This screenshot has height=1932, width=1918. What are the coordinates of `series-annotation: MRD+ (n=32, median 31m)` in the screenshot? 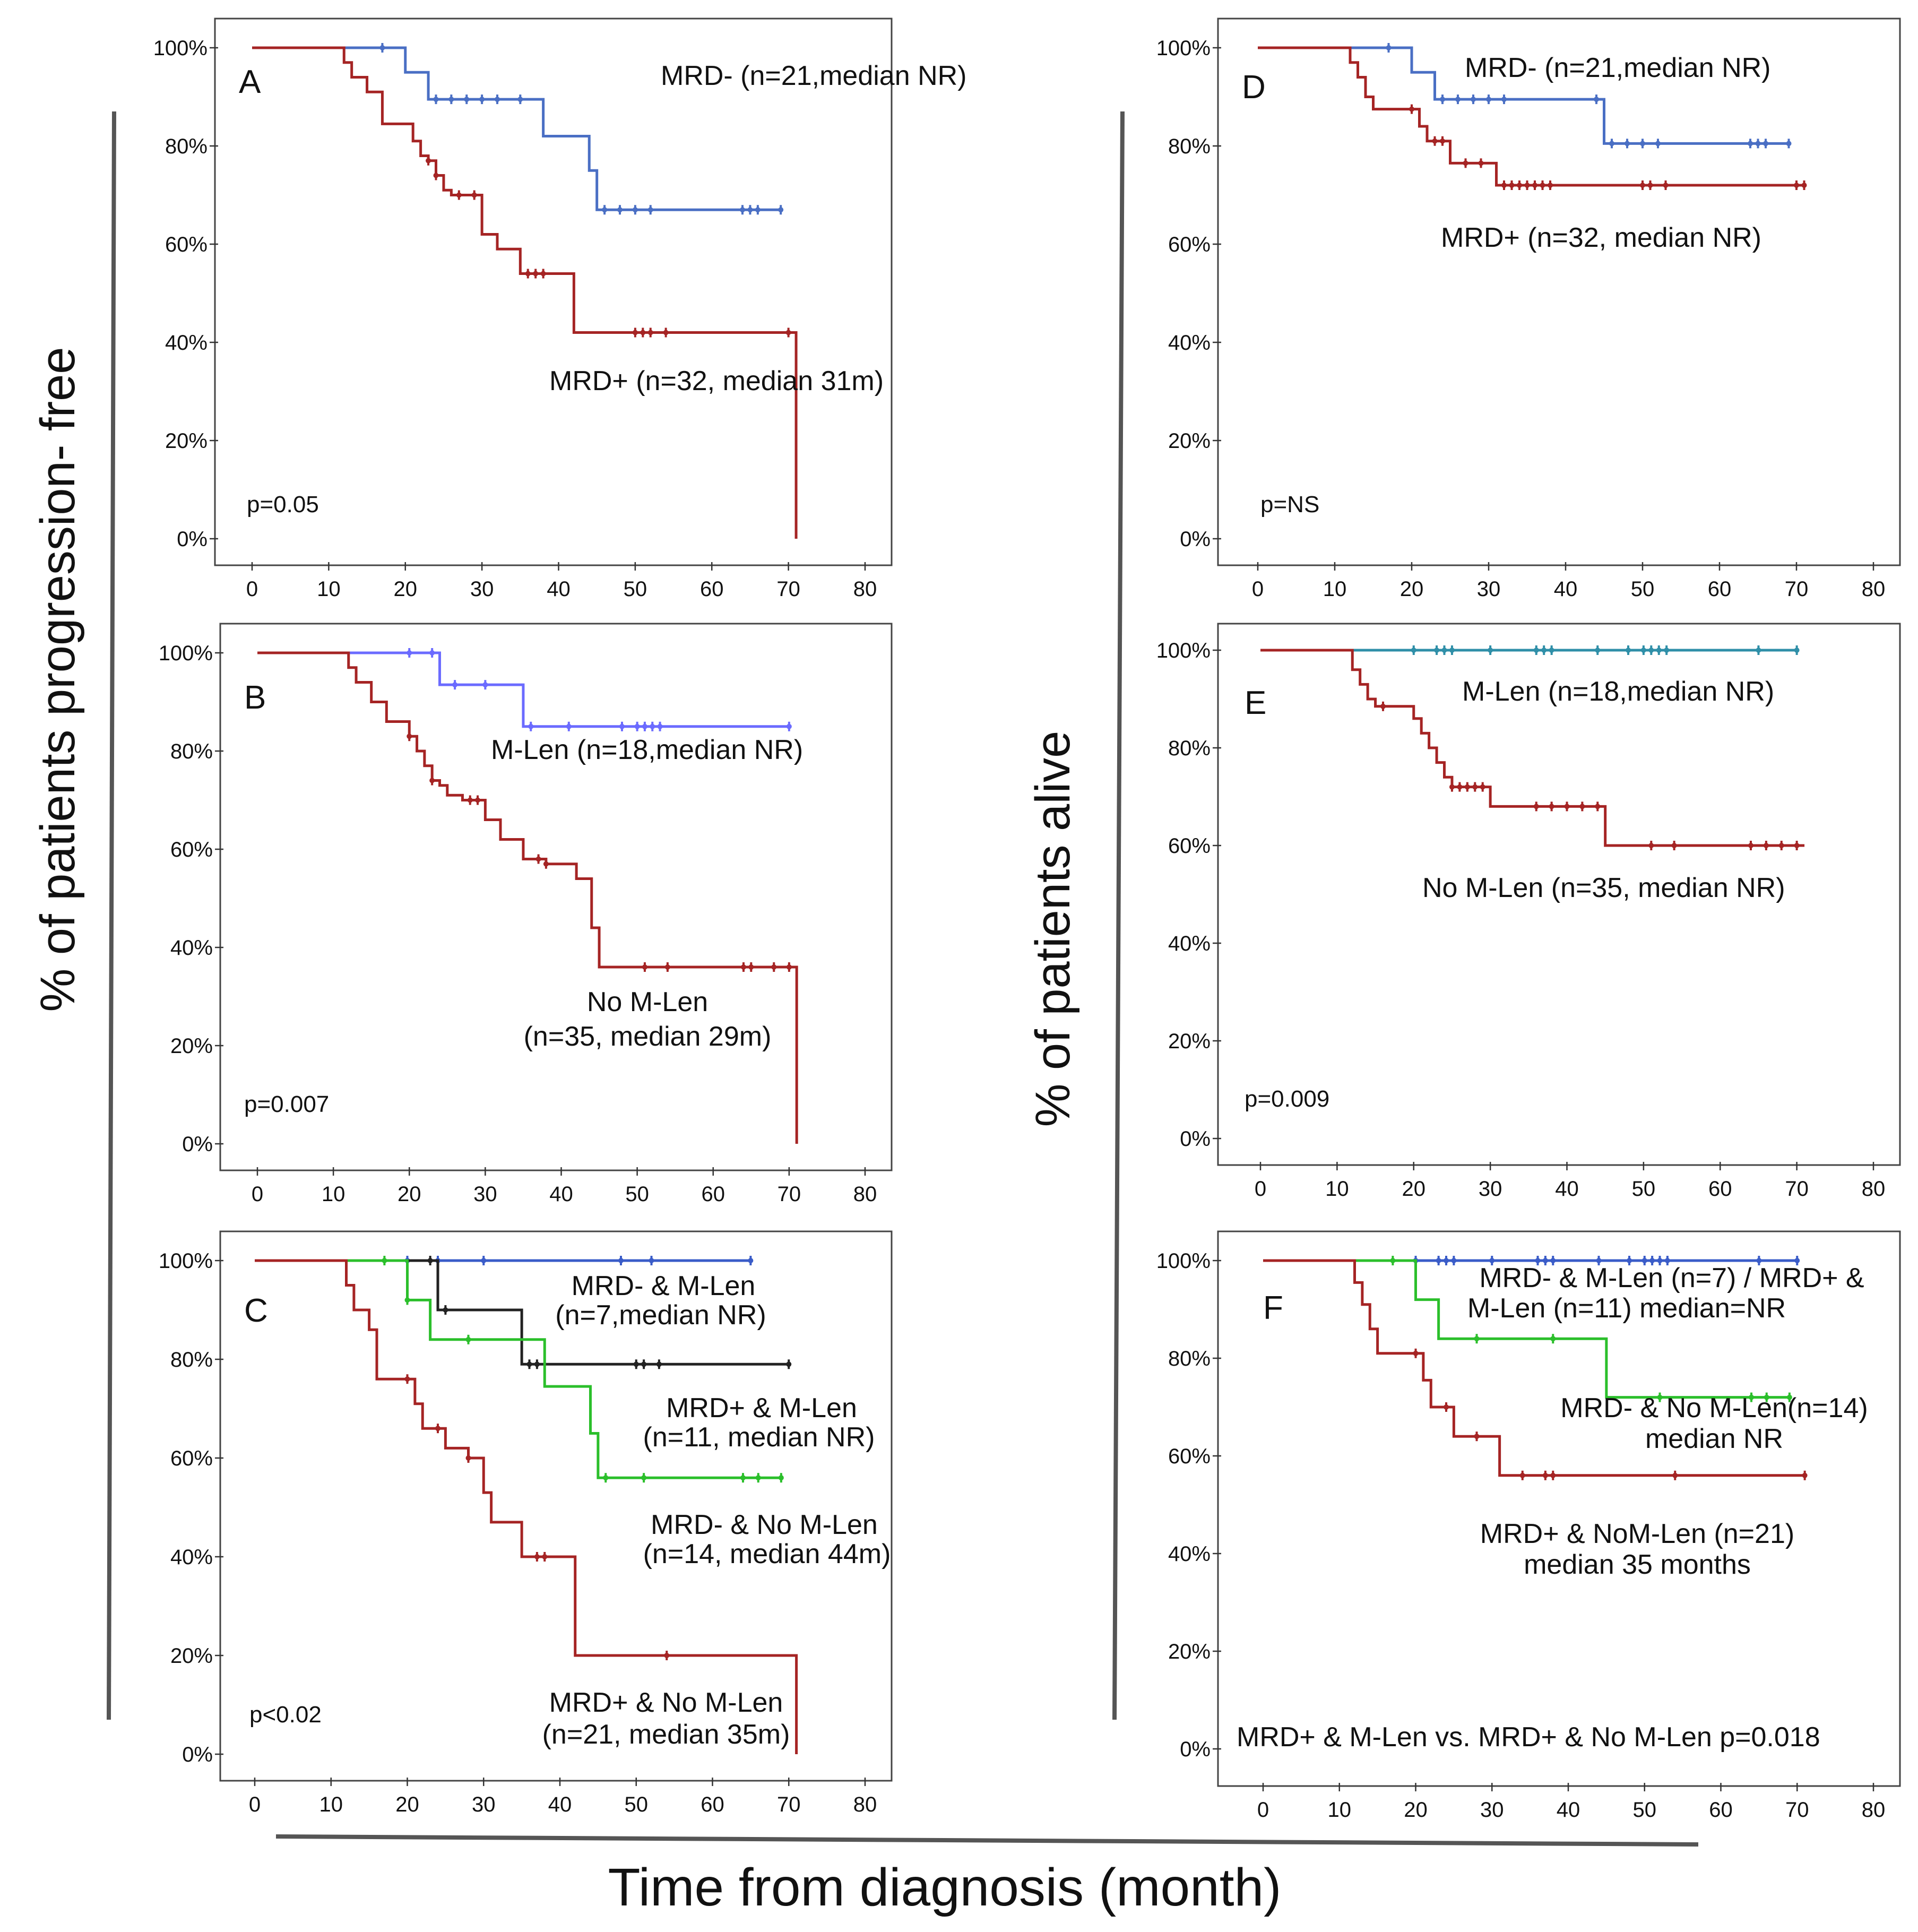 It's located at (716, 381).